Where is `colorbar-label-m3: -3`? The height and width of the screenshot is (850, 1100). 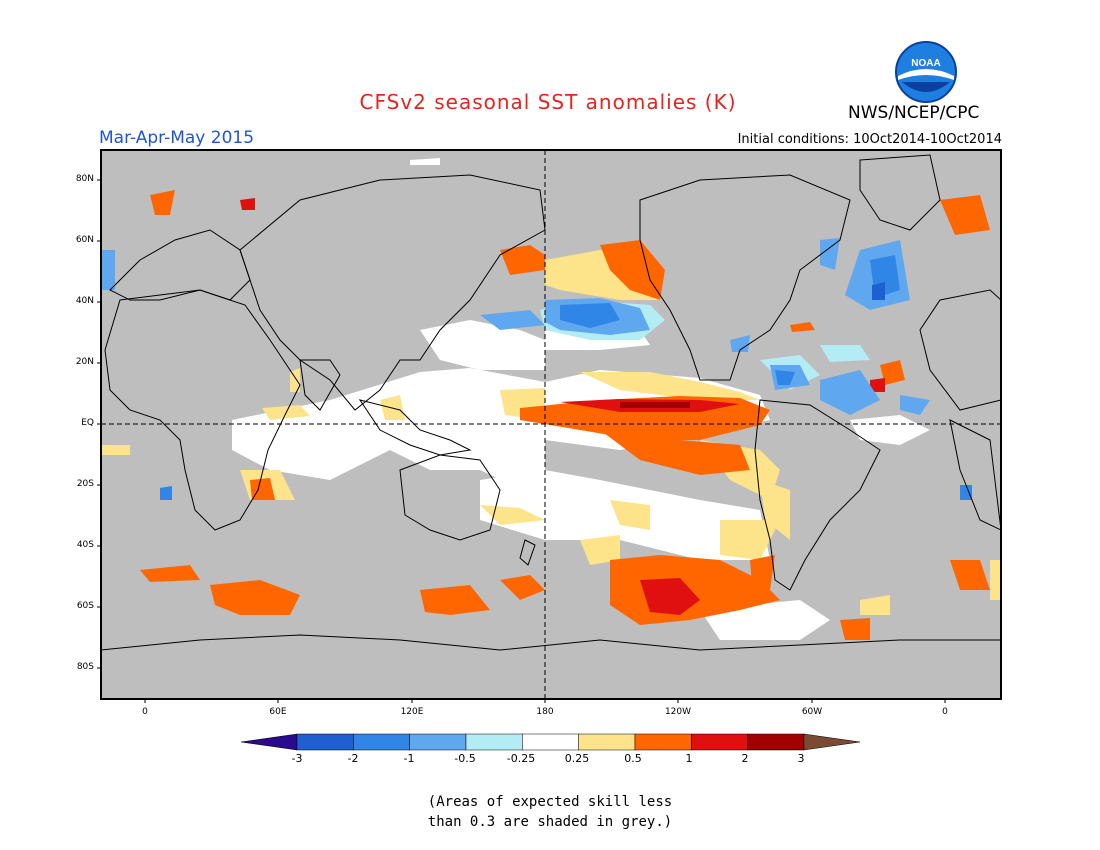 colorbar-label-m3: -3 is located at coordinates (297, 758).